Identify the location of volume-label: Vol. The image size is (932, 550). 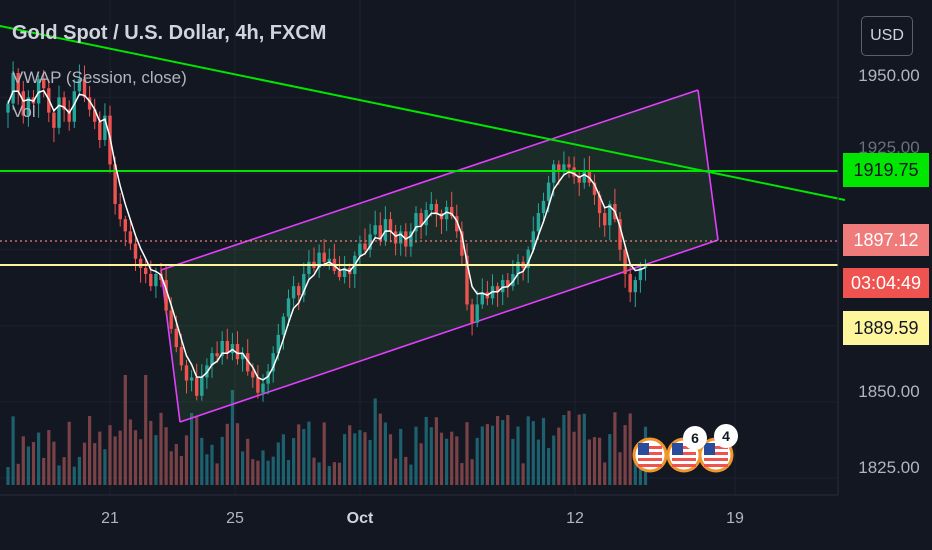
(24, 111).